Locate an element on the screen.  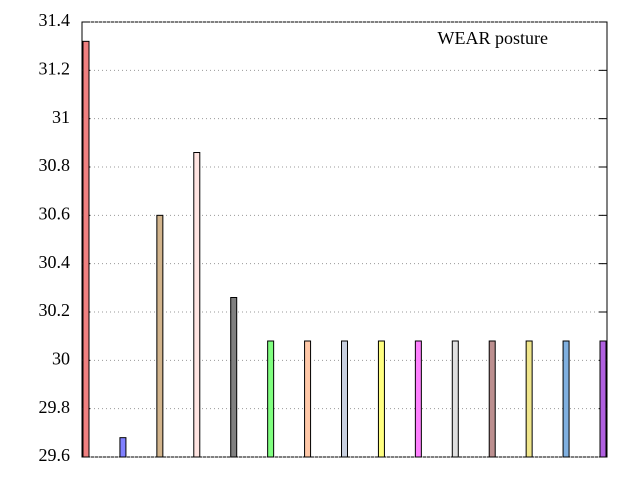
y-tick-label: 29.8 is located at coordinates (55, 407).